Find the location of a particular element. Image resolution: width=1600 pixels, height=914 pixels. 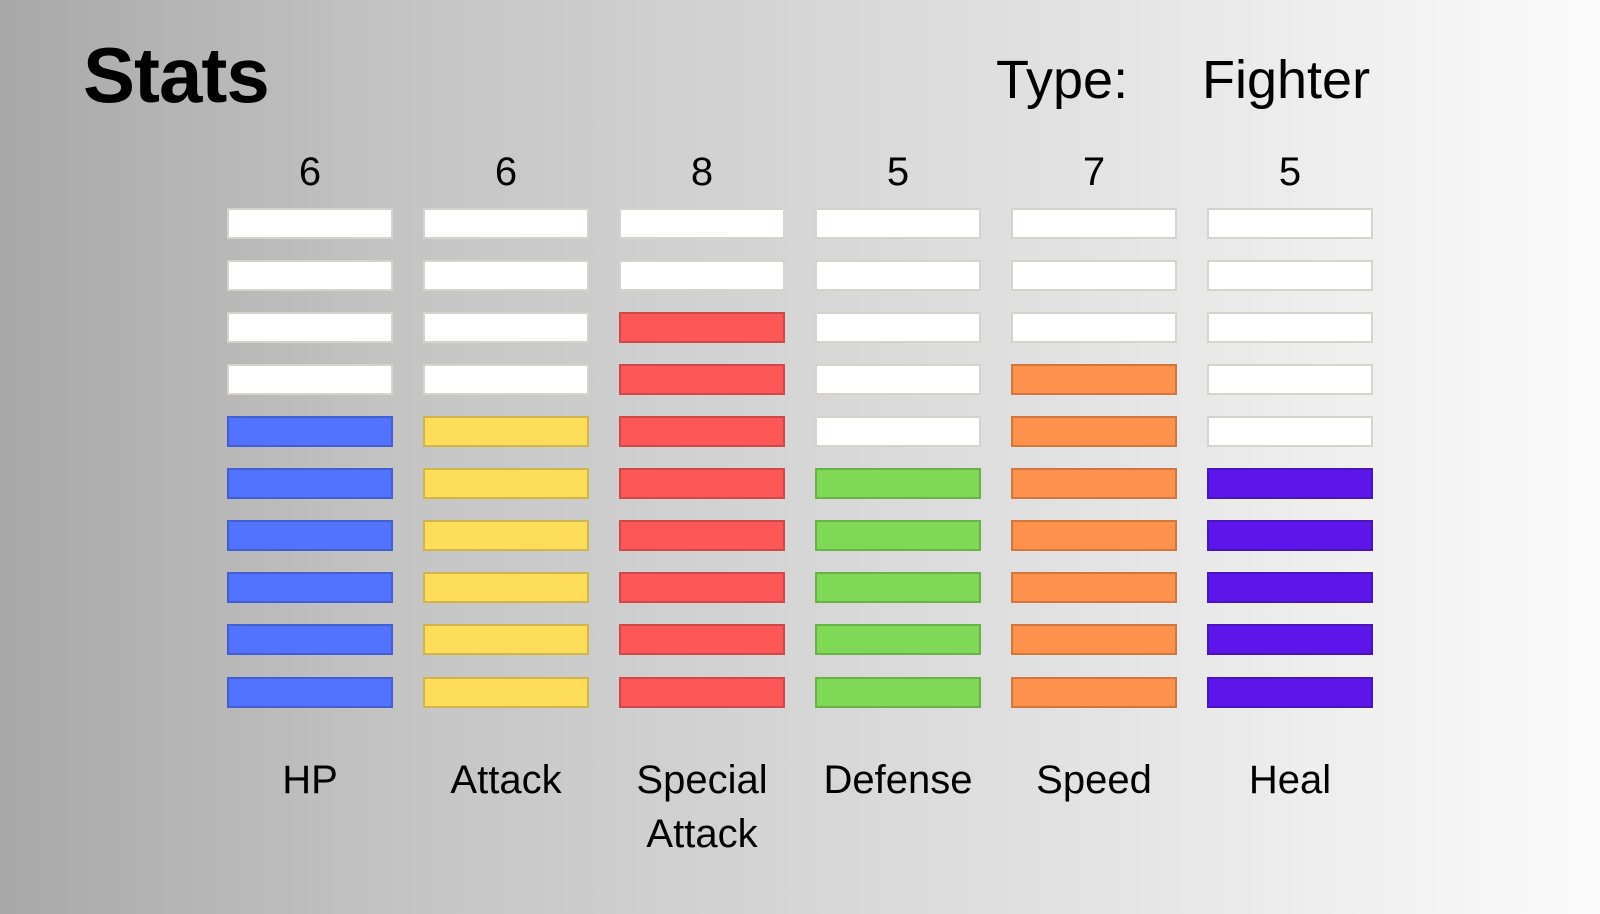

stat-label: Heal is located at coordinates (1290, 780).